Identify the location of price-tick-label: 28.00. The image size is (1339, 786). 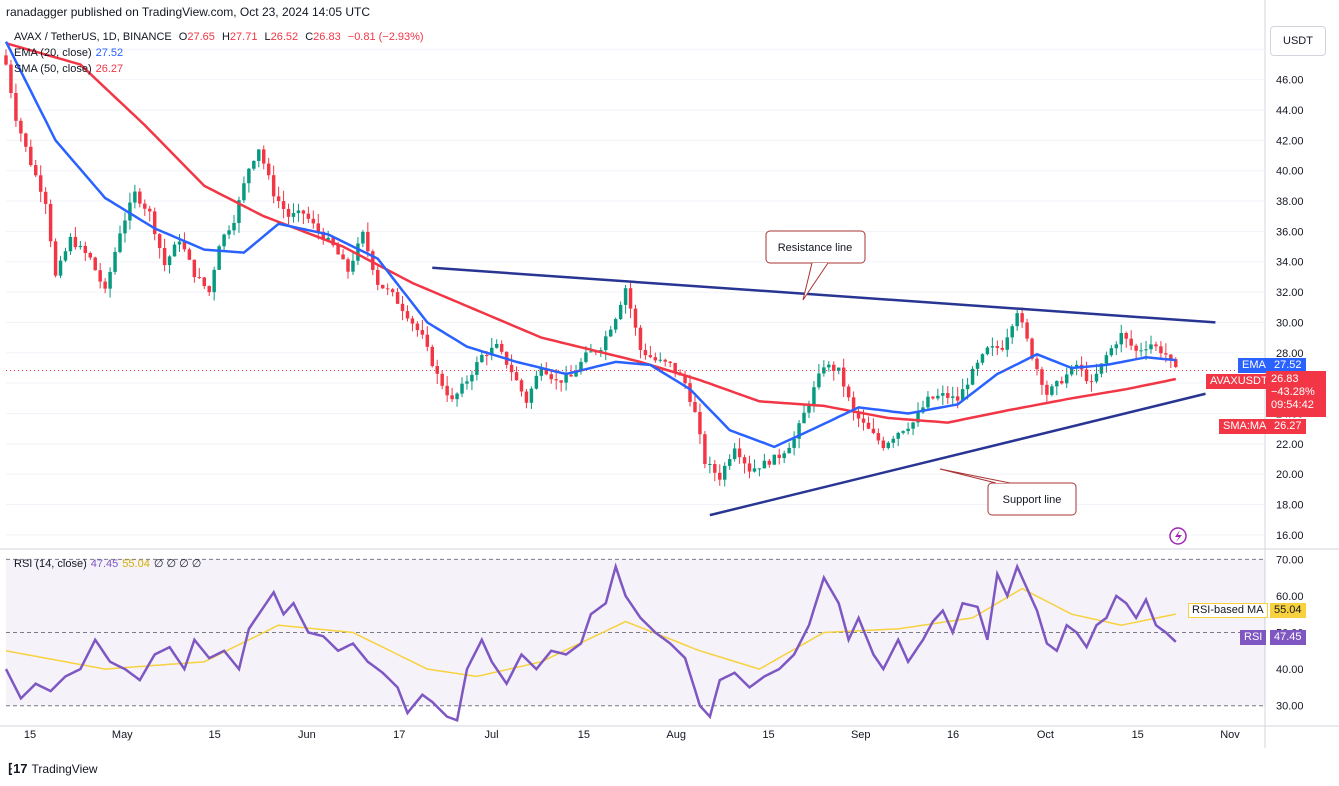
(1290, 354).